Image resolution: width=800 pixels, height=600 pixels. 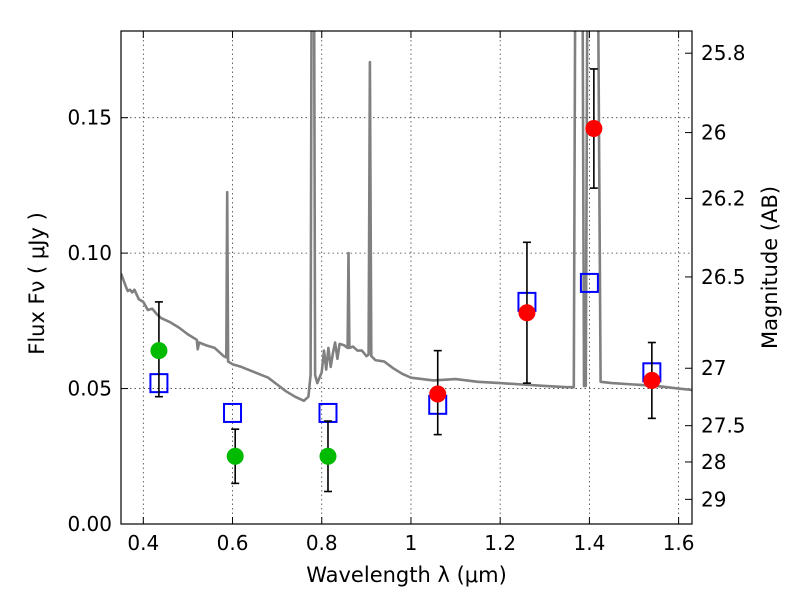 I want to click on x-tick-label: 0.8, so click(x=322, y=543).